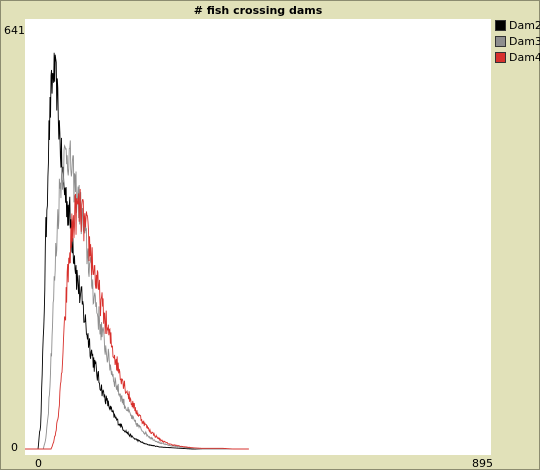  I want to click on legend-label: Dam3, so click(524, 41).